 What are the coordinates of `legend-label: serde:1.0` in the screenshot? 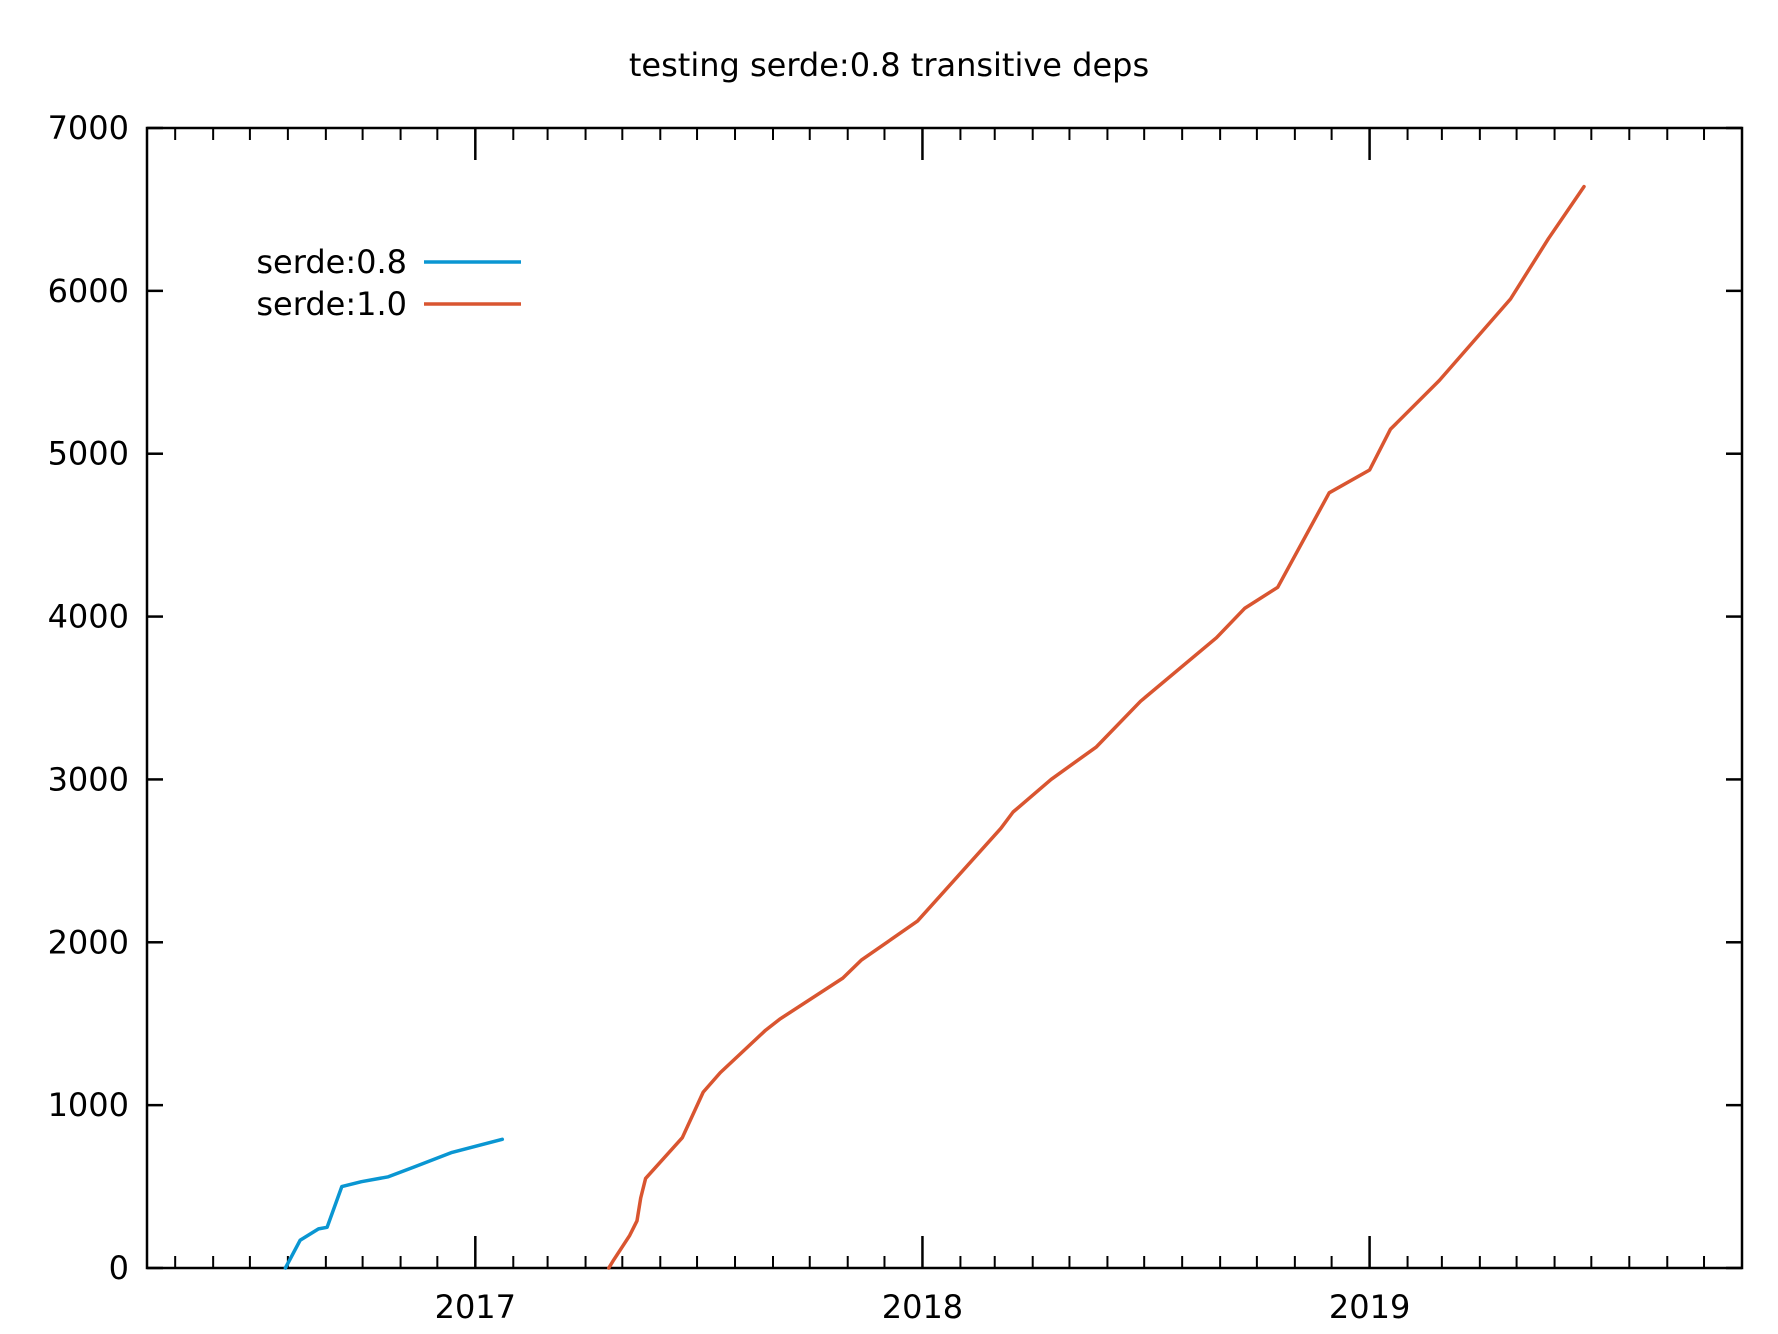 It's located at (331, 304).